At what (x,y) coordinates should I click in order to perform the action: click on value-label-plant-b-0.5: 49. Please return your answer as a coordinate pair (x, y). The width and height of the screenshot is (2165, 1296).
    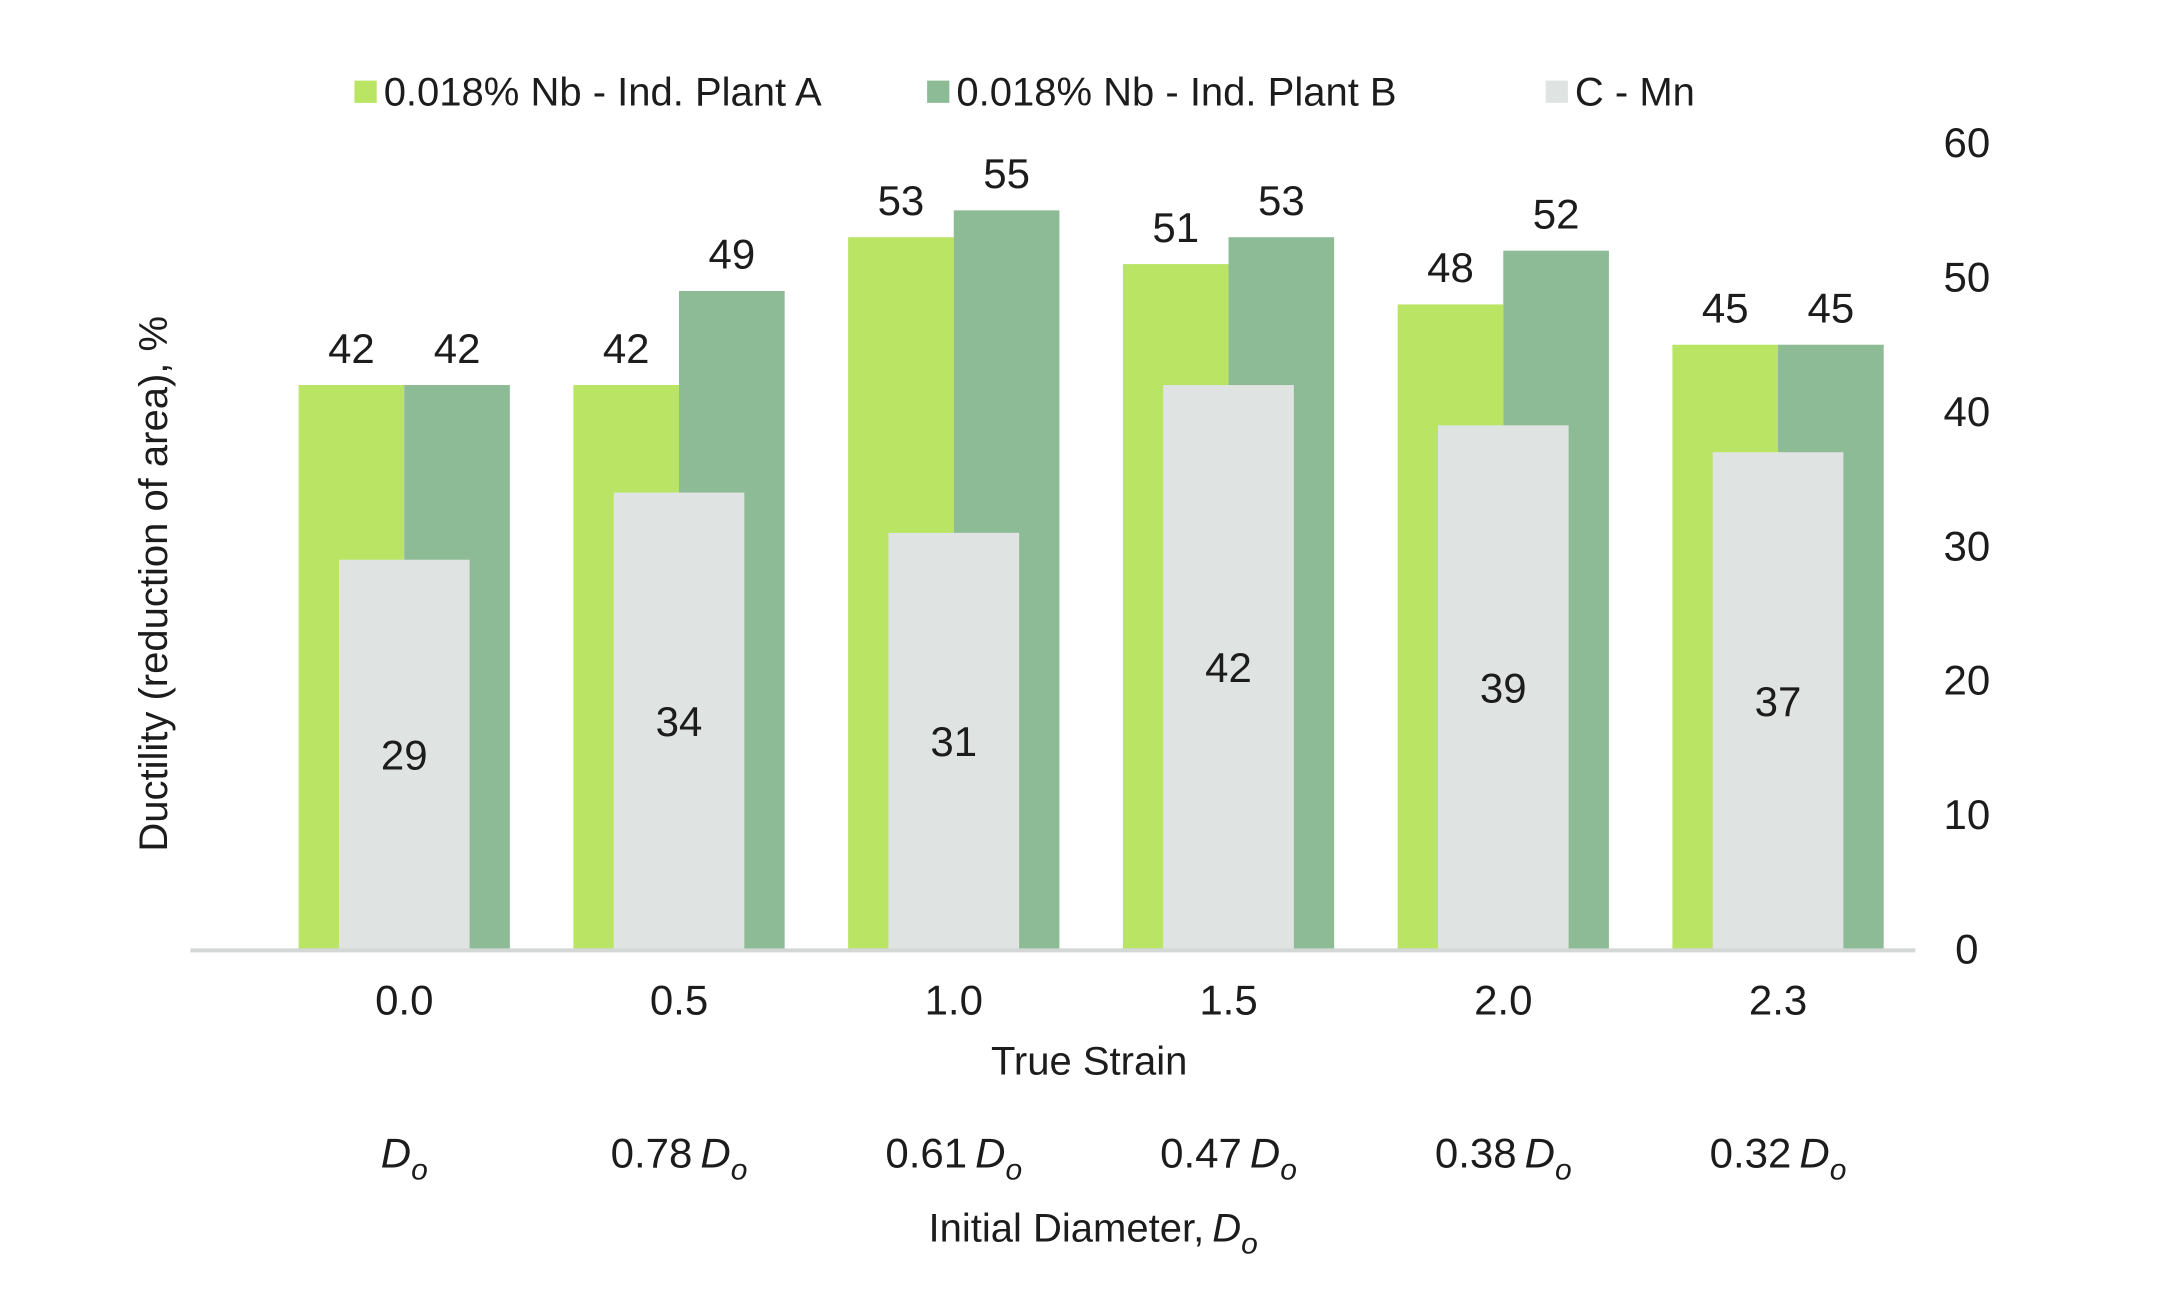
    Looking at the image, I should click on (731, 254).